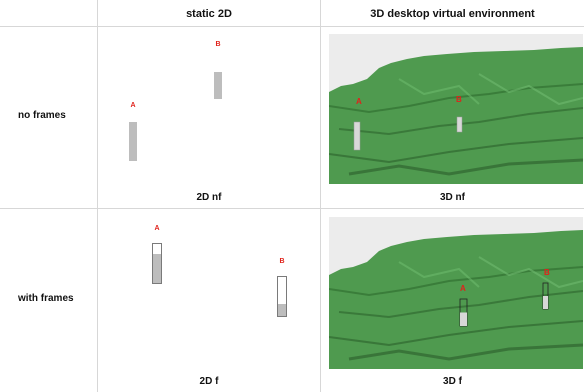 The width and height of the screenshot is (584, 392). I want to click on framed-bar-b, so click(282, 296).